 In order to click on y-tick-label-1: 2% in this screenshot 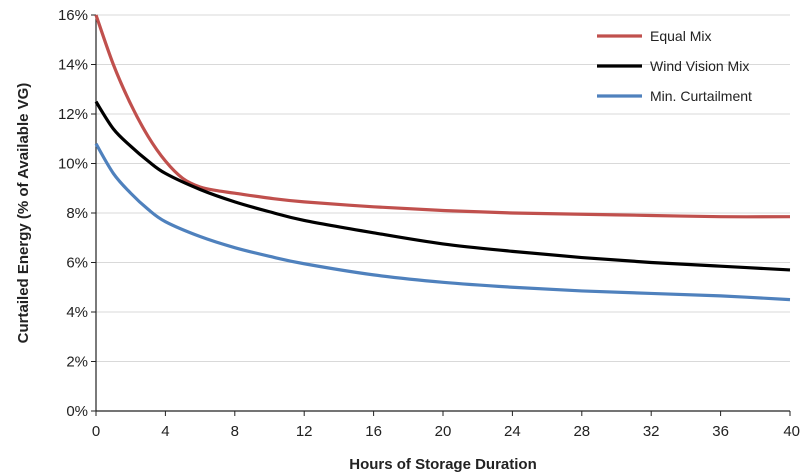, I will do `click(77, 362)`.